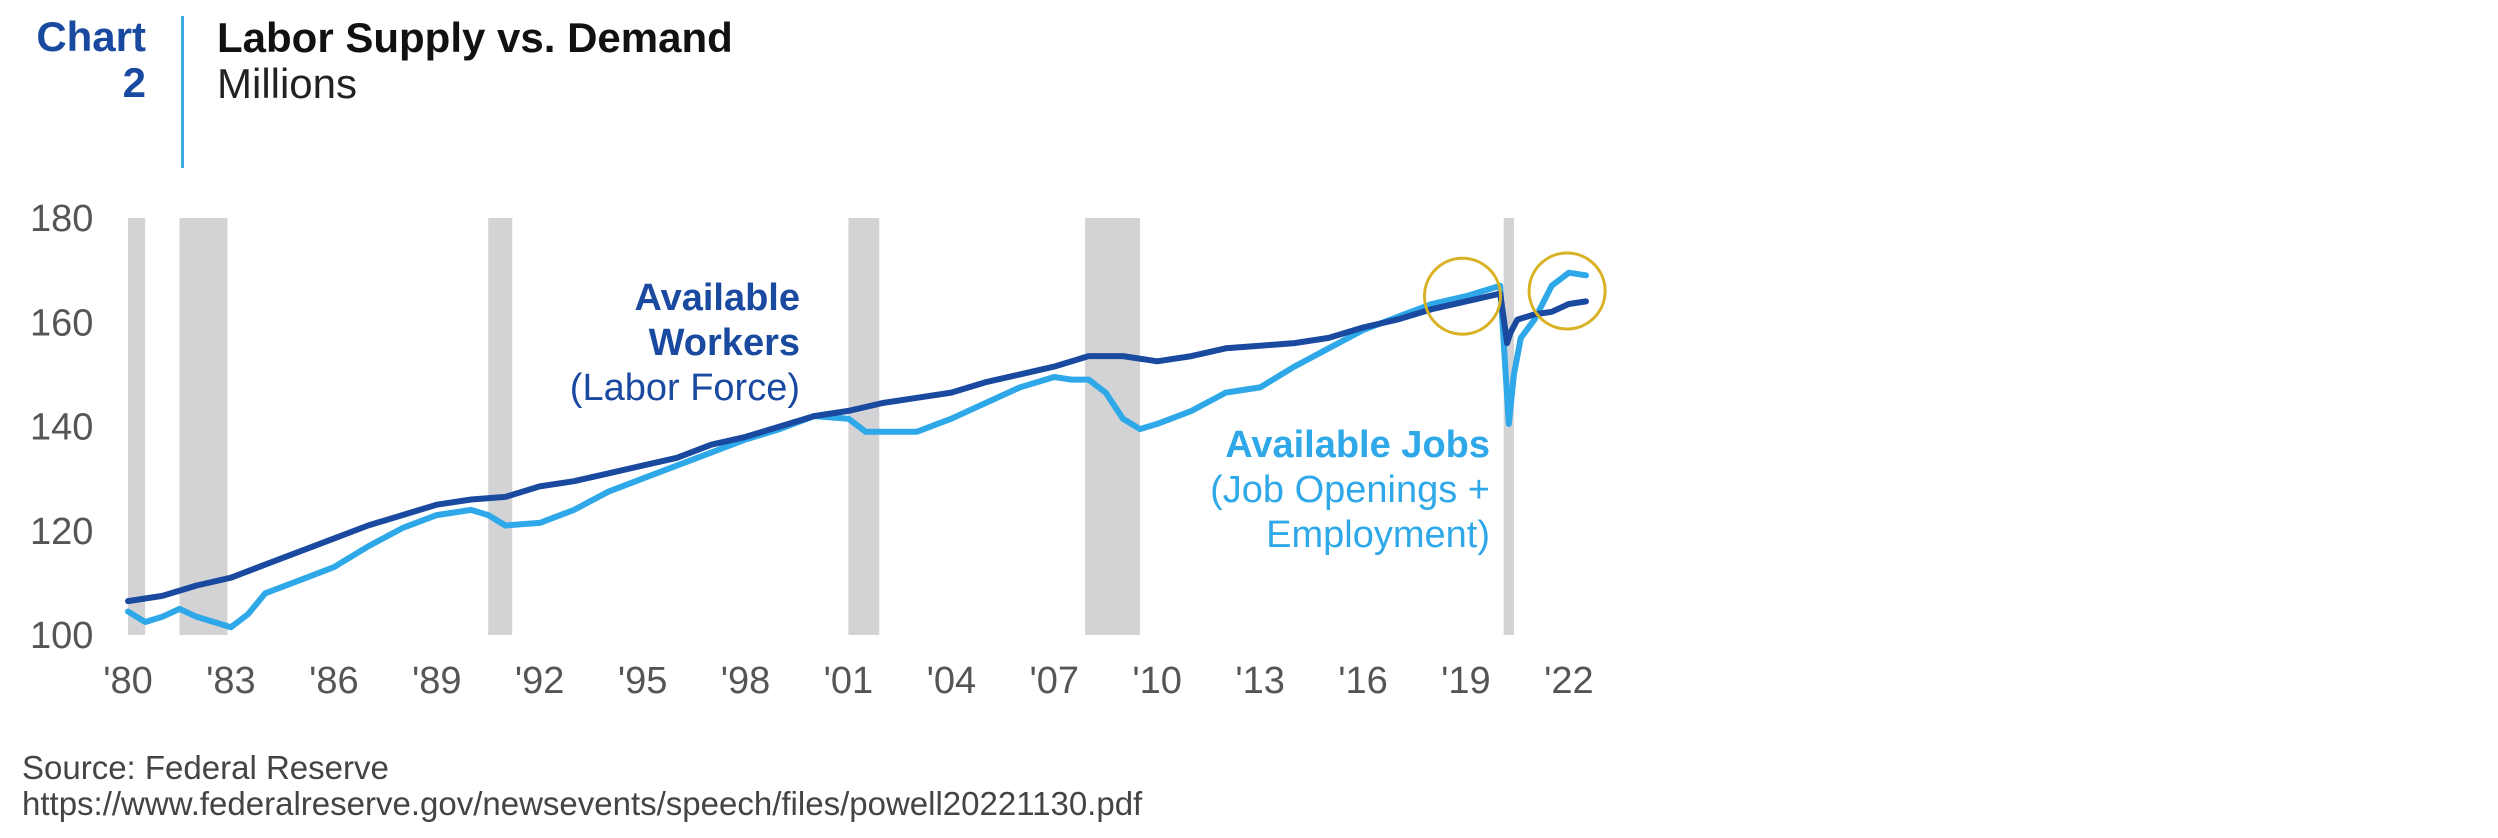  Describe the element at coordinates (1466, 681) in the screenshot. I see `x-tick-label-13: '19` at that location.